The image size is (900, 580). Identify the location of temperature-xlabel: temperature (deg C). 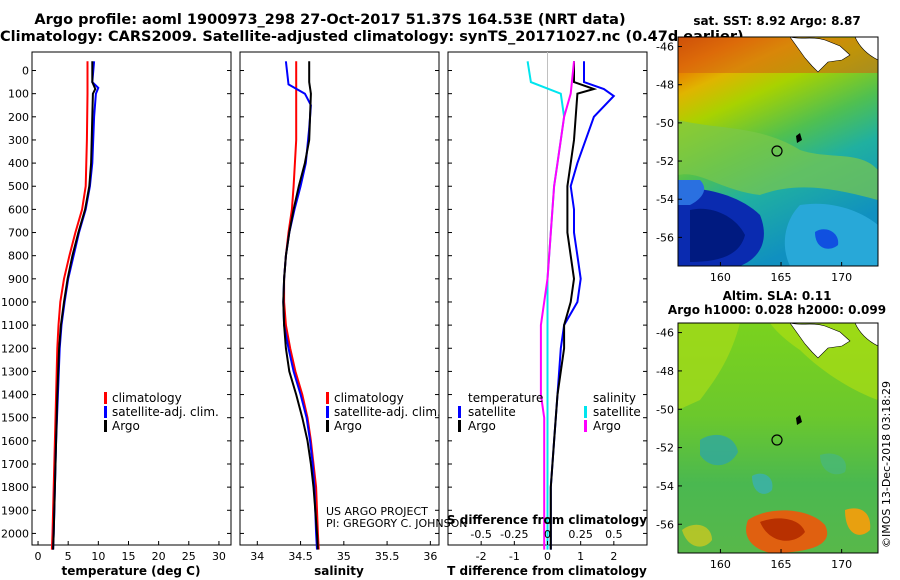
(131, 571).